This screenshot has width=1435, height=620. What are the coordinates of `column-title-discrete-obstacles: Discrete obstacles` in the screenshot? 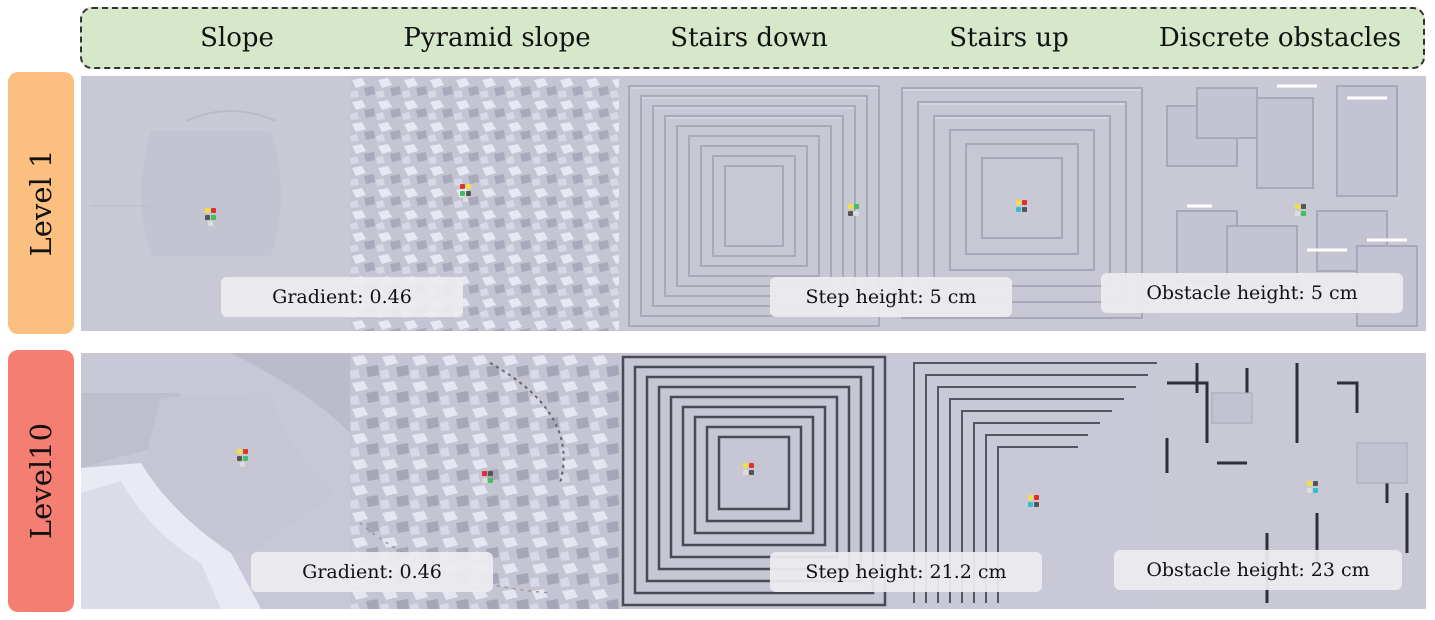 It's located at (1280, 38).